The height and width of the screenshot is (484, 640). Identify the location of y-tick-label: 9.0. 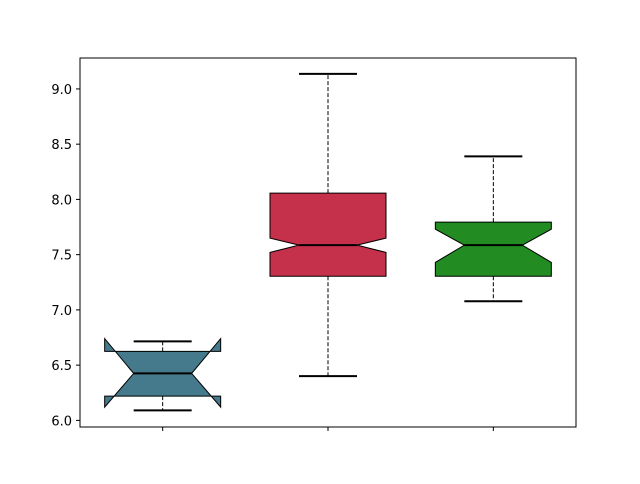
(61, 90).